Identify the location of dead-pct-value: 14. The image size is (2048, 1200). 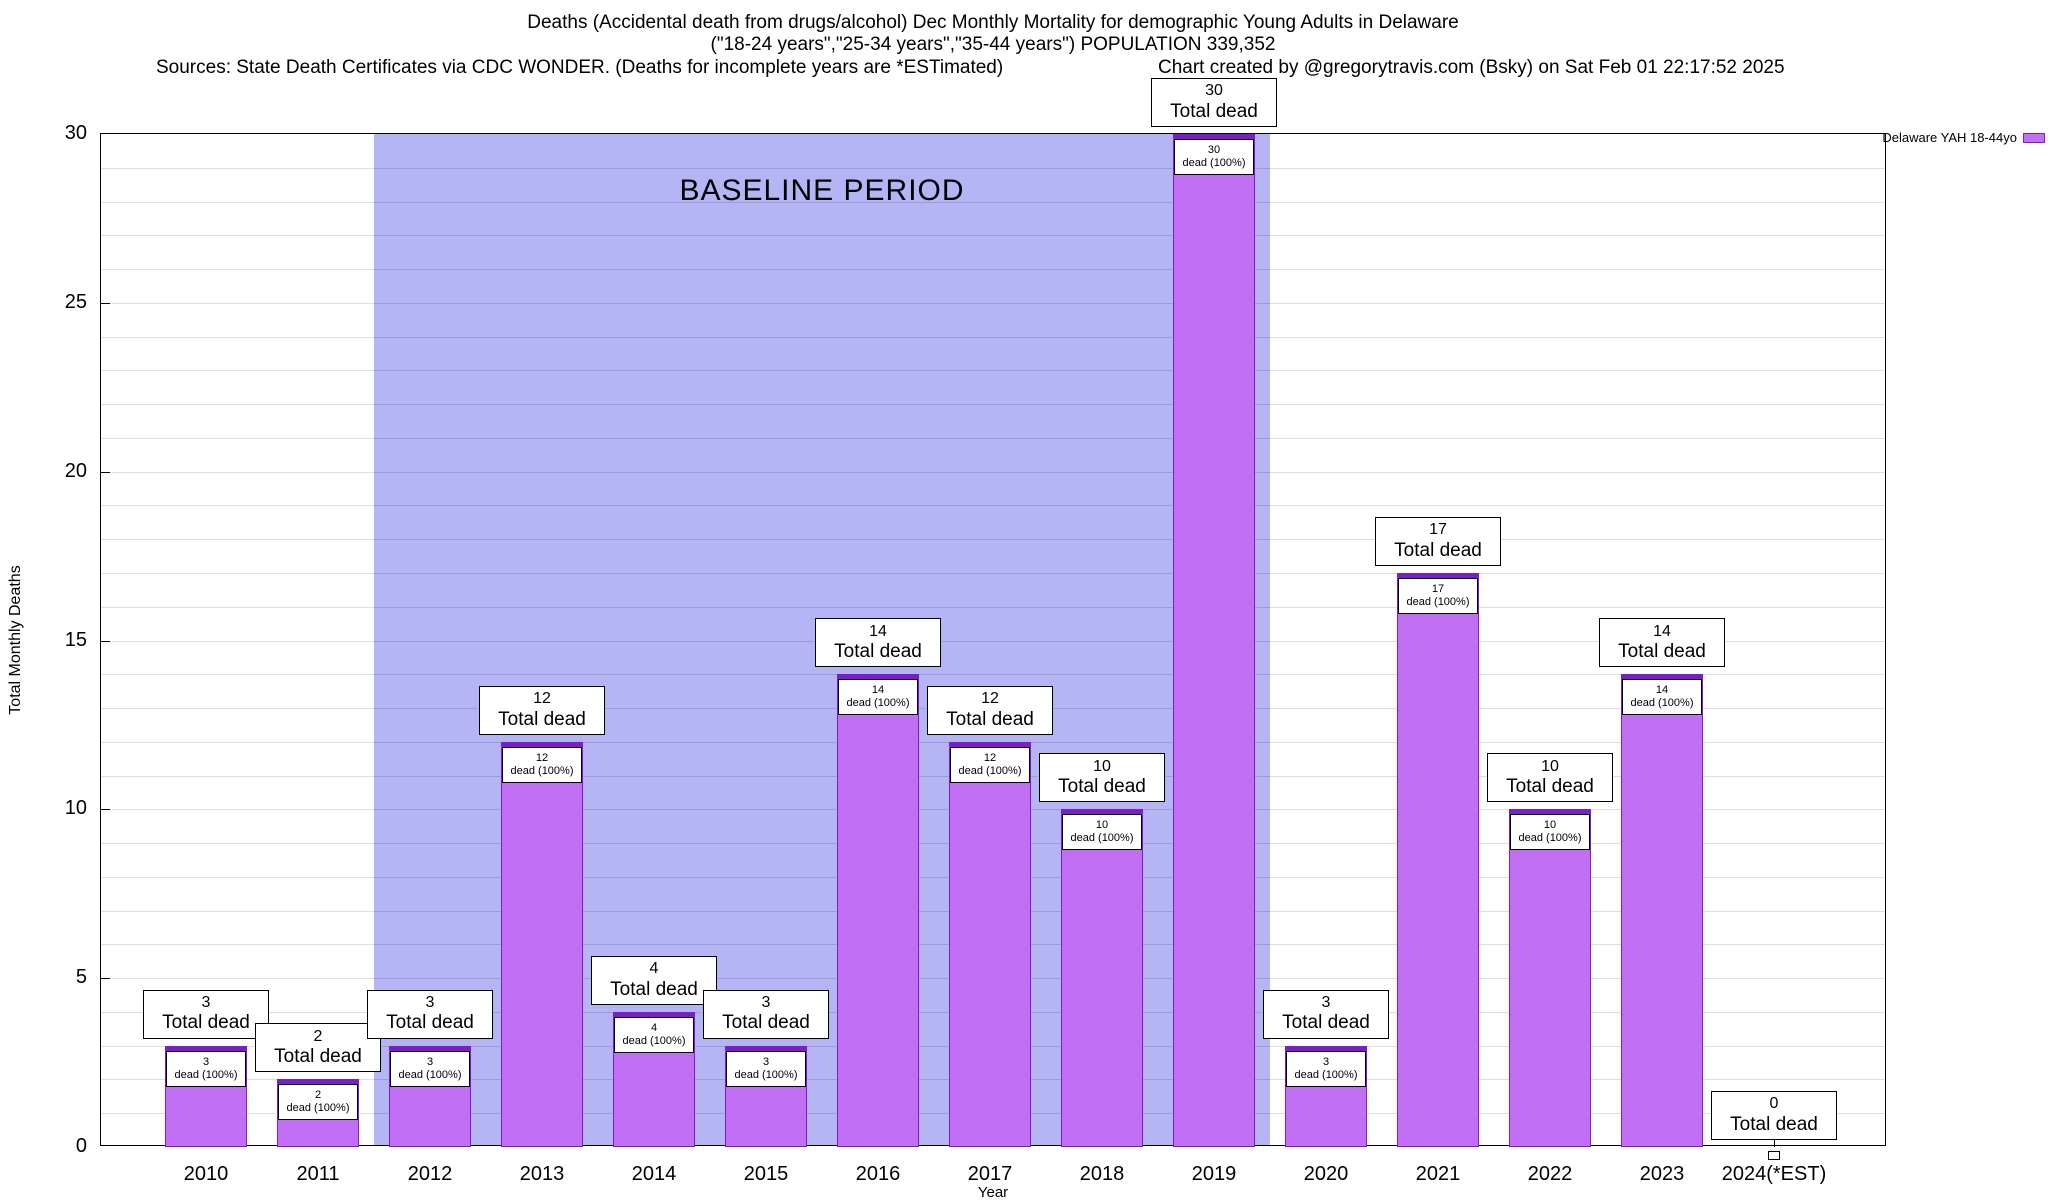
(1662, 690).